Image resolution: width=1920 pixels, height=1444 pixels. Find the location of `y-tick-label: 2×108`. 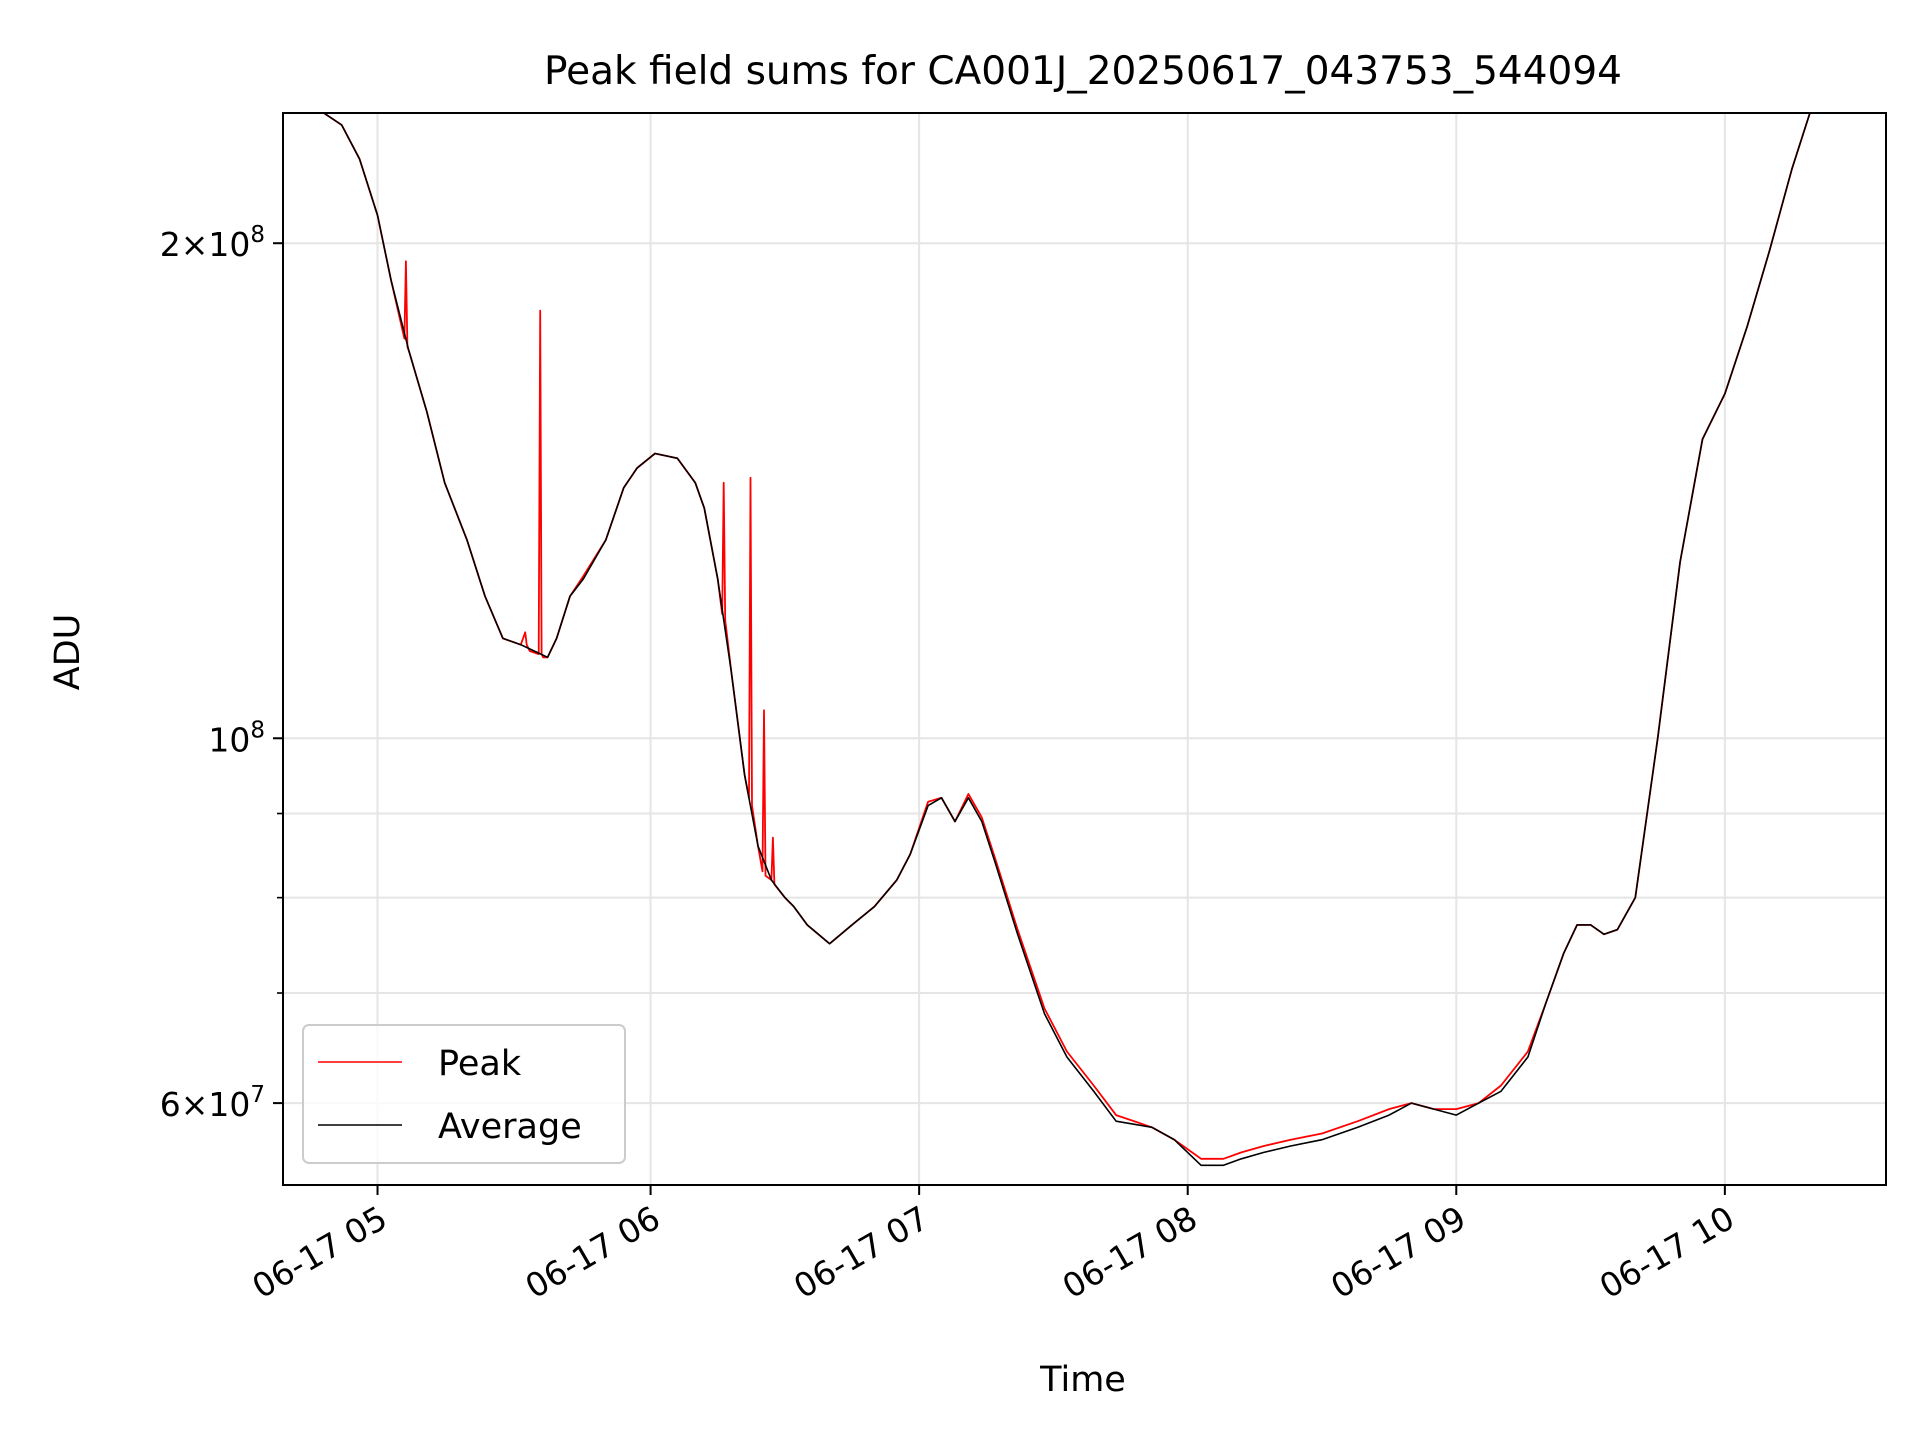

y-tick-label: 2×108 is located at coordinates (212, 243).